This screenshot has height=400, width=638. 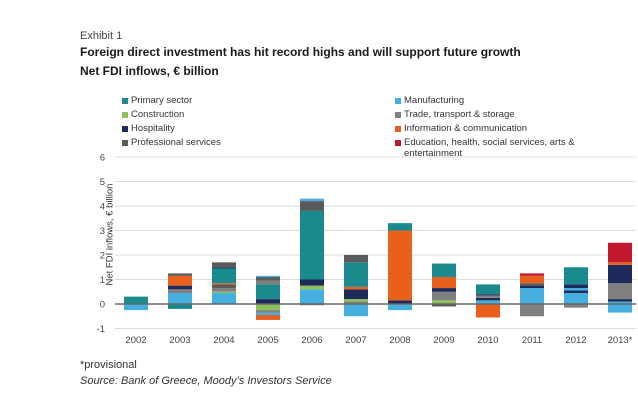 I want to click on x-tick-label: 2007, so click(x=355, y=340).